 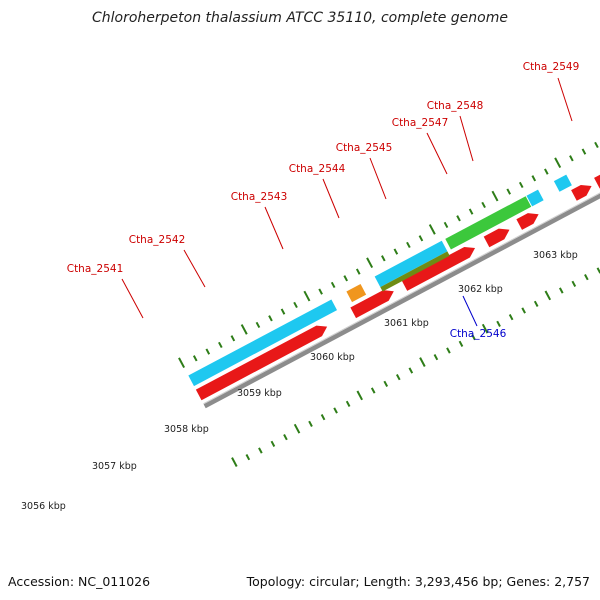 I want to click on accession-text: Accession: NC_011026, so click(x=79, y=581).